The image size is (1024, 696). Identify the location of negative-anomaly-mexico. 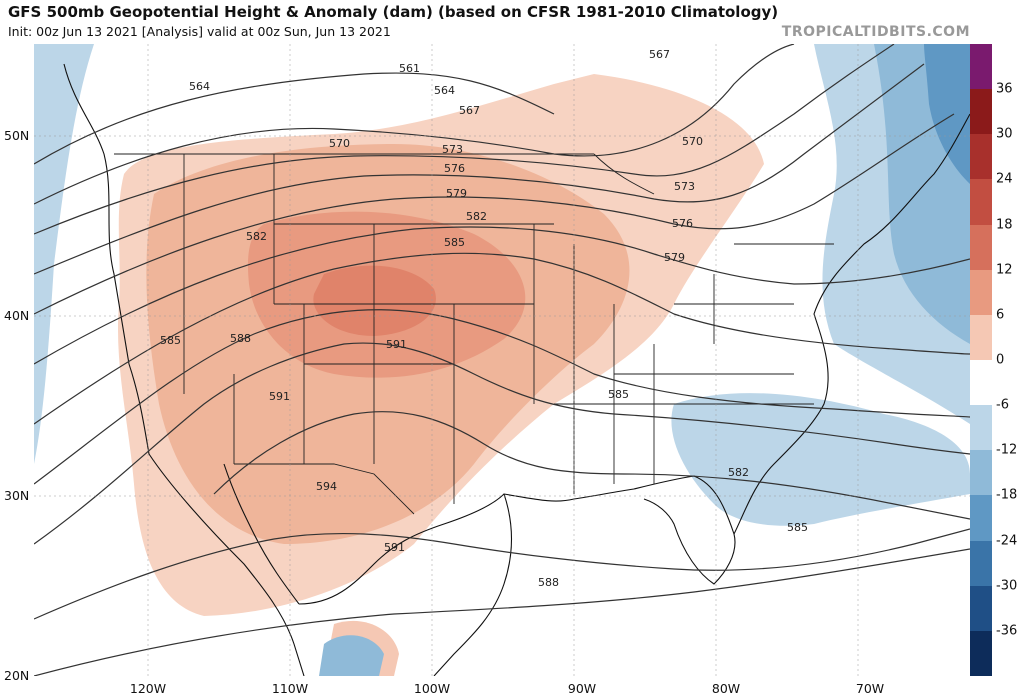
(351, 655).